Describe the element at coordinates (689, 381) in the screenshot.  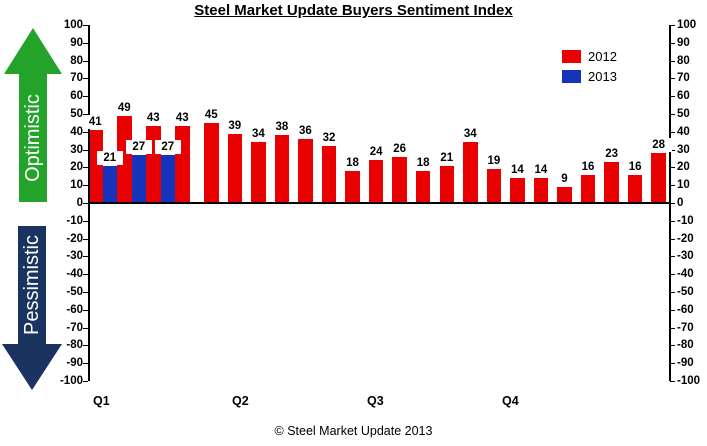
I see `y-axis-label-right: -100` at that location.